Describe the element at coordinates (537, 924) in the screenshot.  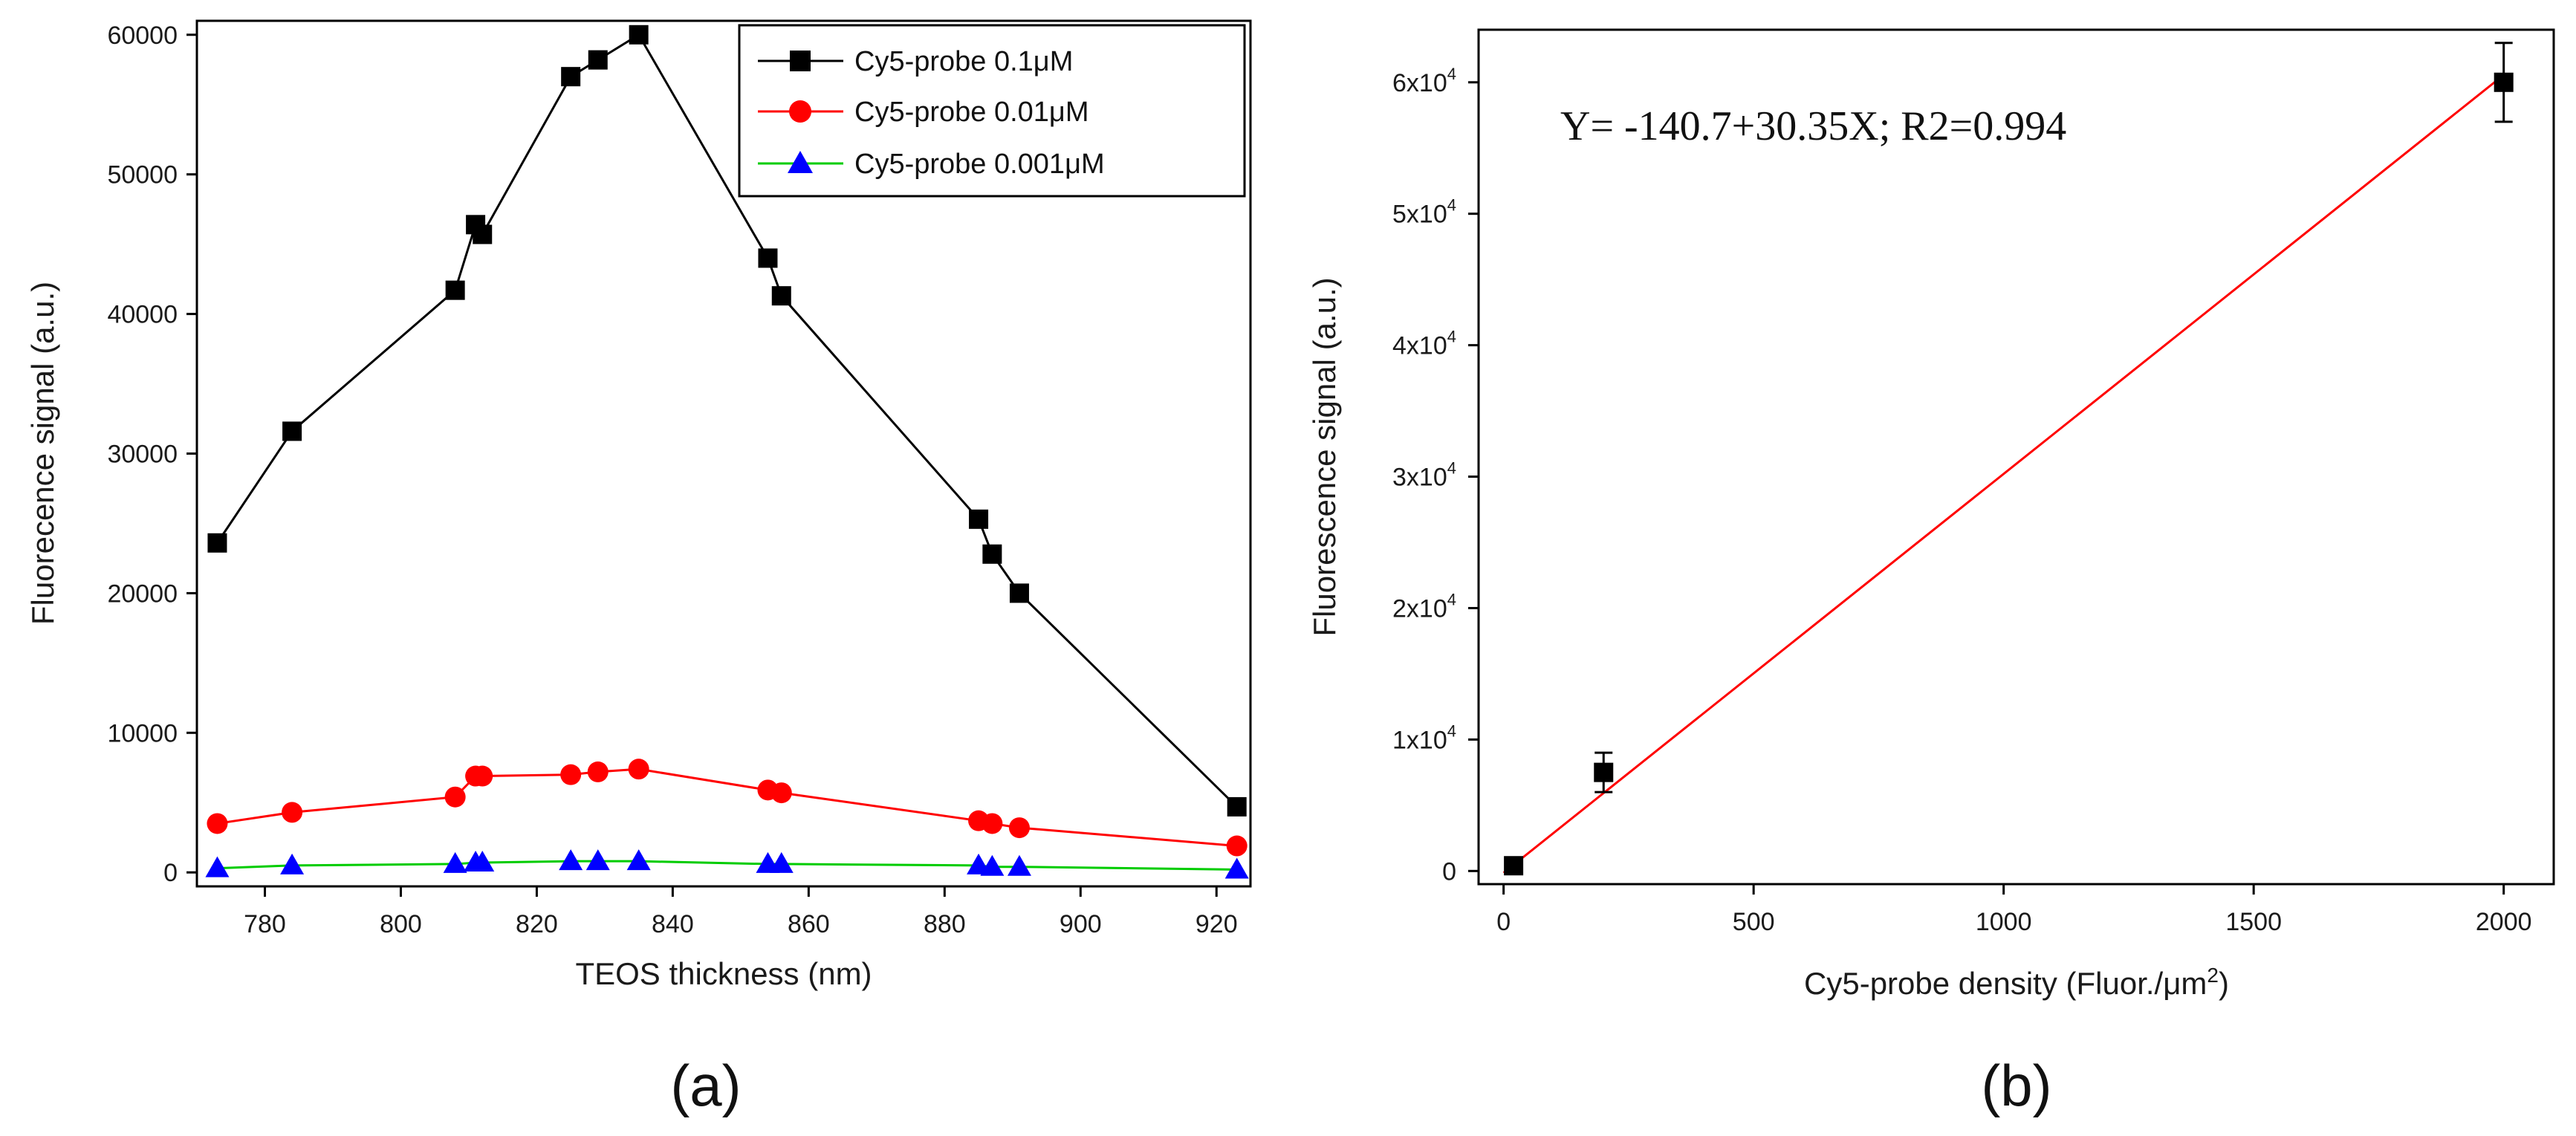
I see `chart-a-x-tick-label: 820` at that location.